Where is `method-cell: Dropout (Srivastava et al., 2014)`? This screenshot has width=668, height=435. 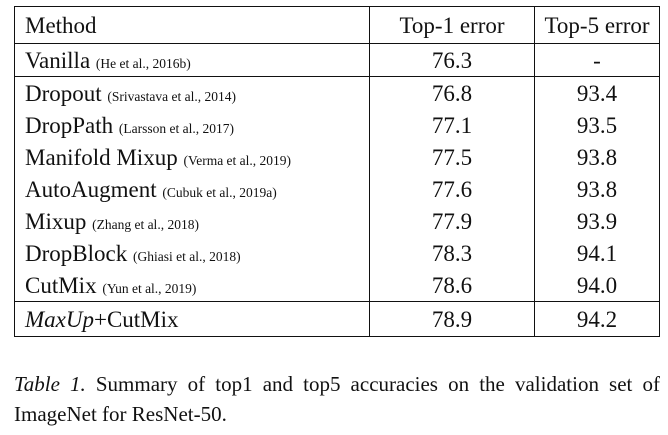 method-cell: Dropout (Srivastava et al., 2014) is located at coordinates (192, 92).